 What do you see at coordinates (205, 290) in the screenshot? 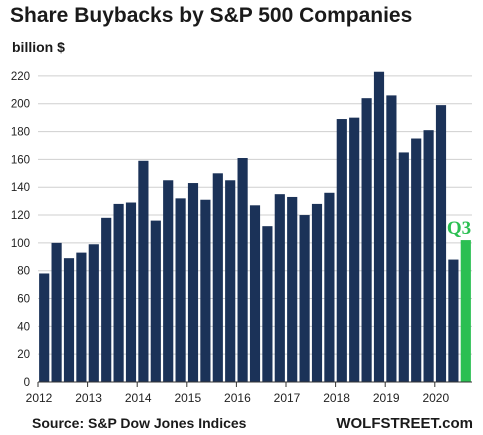
I see `bar-2015-q2` at bounding box center [205, 290].